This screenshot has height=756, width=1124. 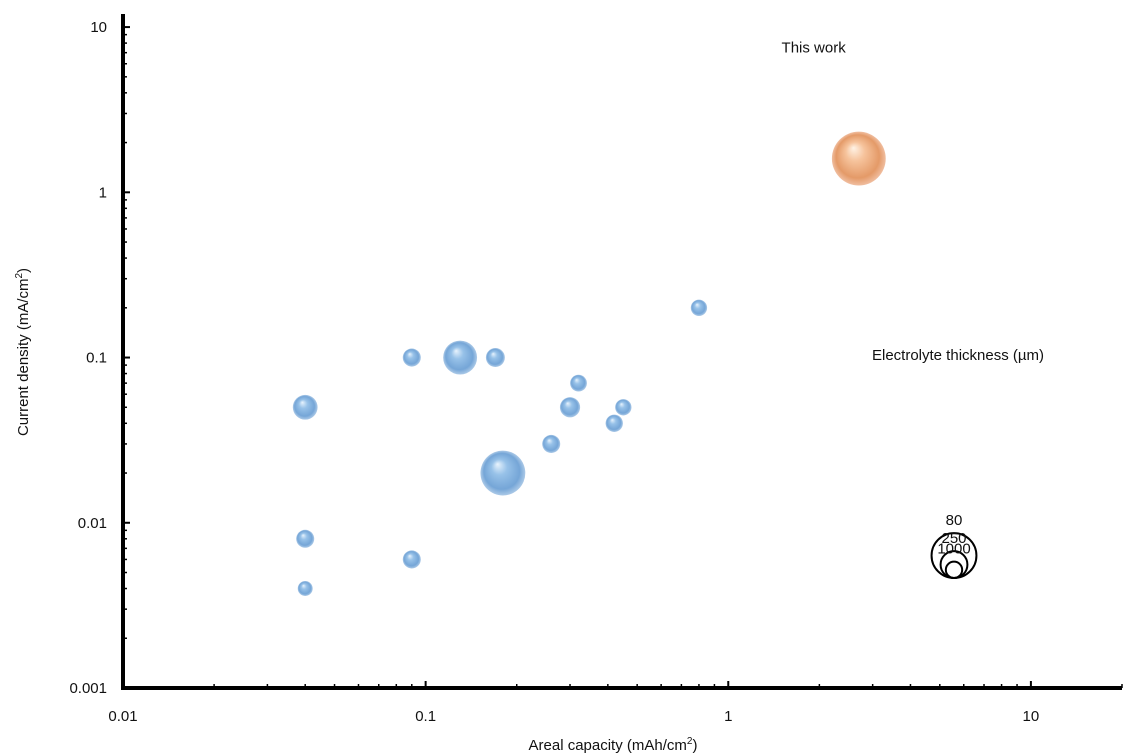 What do you see at coordinates (425, 716) in the screenshot?
I see `x-tick-label: 0.1` at bounding box center [425, 716].